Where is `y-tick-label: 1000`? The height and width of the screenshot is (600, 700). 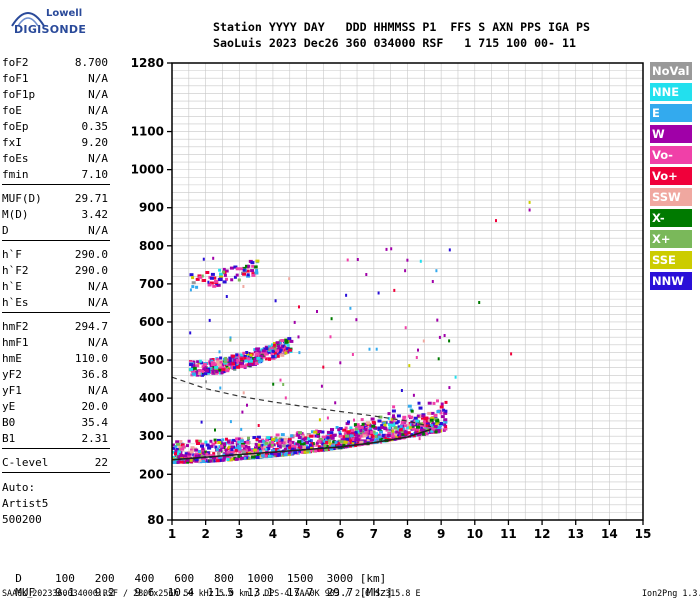
y-tick-label: 1000 is located at coordinates (147, 170).